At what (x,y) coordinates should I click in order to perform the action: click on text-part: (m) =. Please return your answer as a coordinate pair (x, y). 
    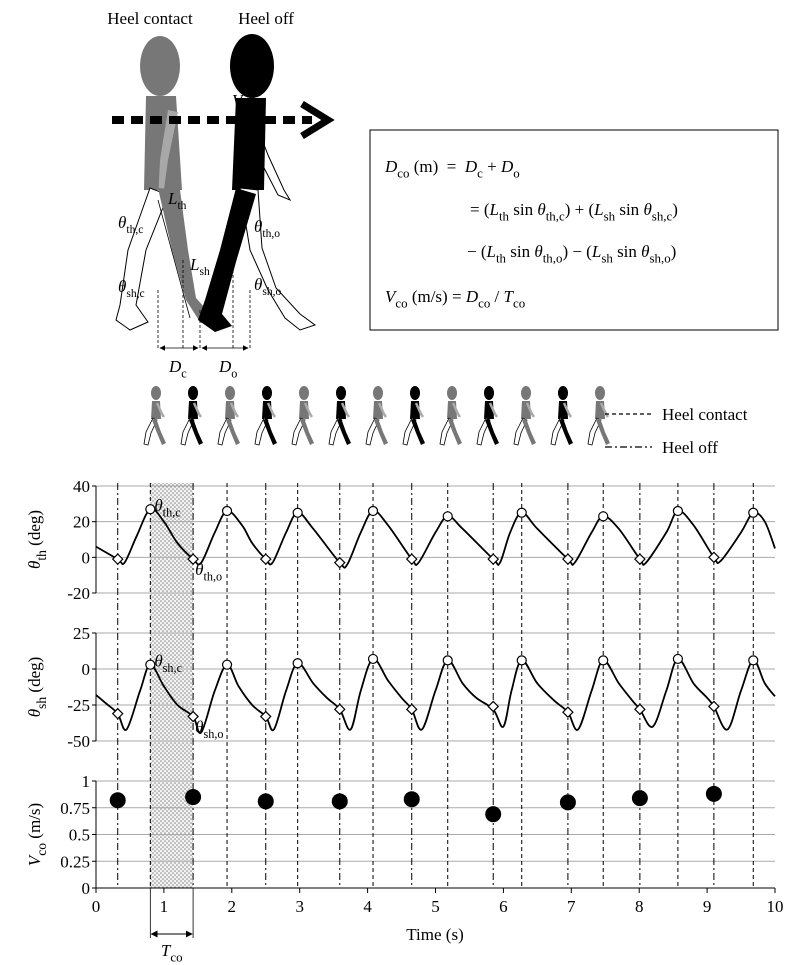
    Looking at the image, I should click on (436, 166).